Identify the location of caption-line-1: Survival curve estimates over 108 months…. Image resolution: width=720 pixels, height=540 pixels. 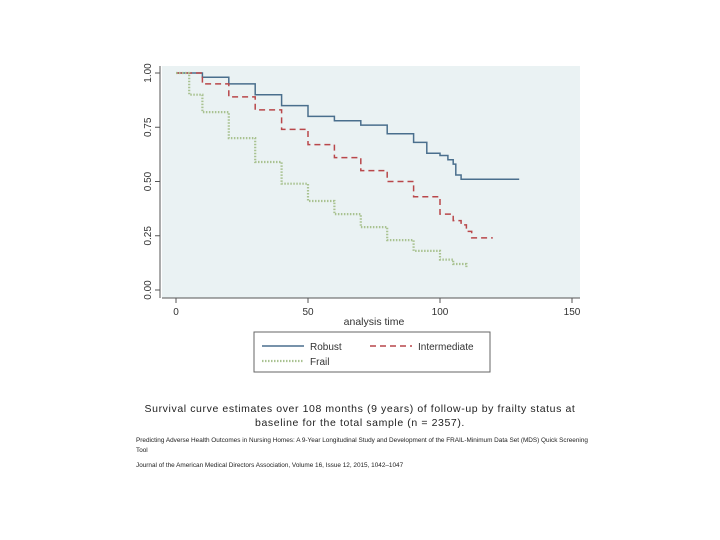
(360, 409).